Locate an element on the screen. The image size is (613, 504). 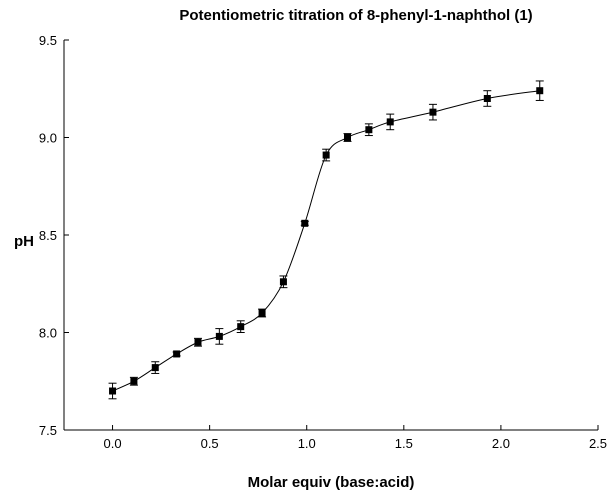
x-tick-label: 0.5 is located at coordinates (210, 443).